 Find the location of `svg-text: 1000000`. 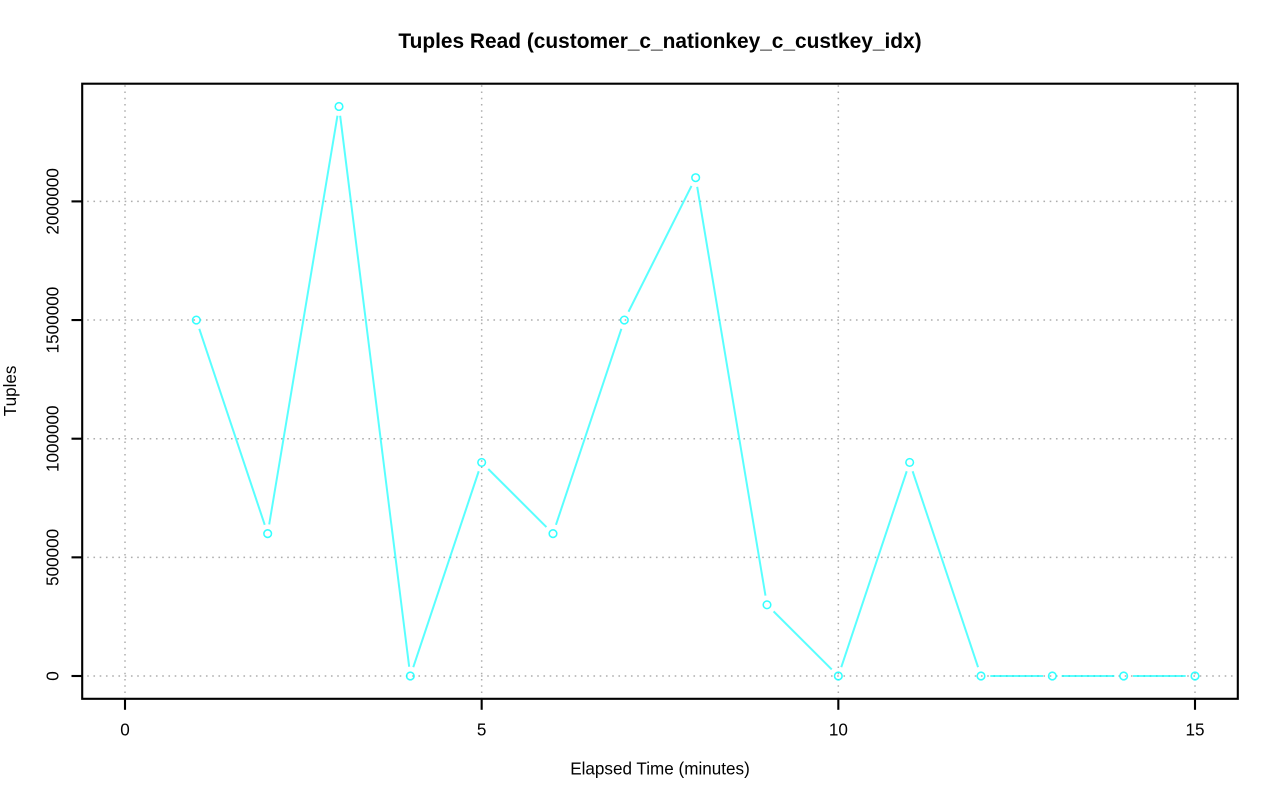

svg-text: 1000000 is located at coordinates (53, 438).